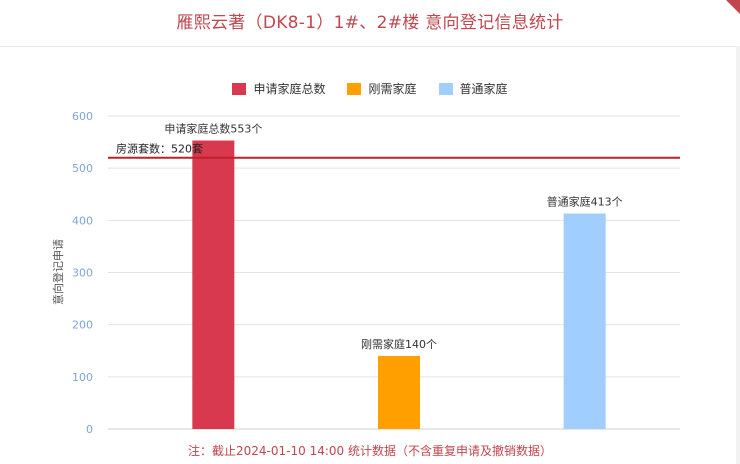  I want to click on y-tick-600: 600, so click(82, 116).